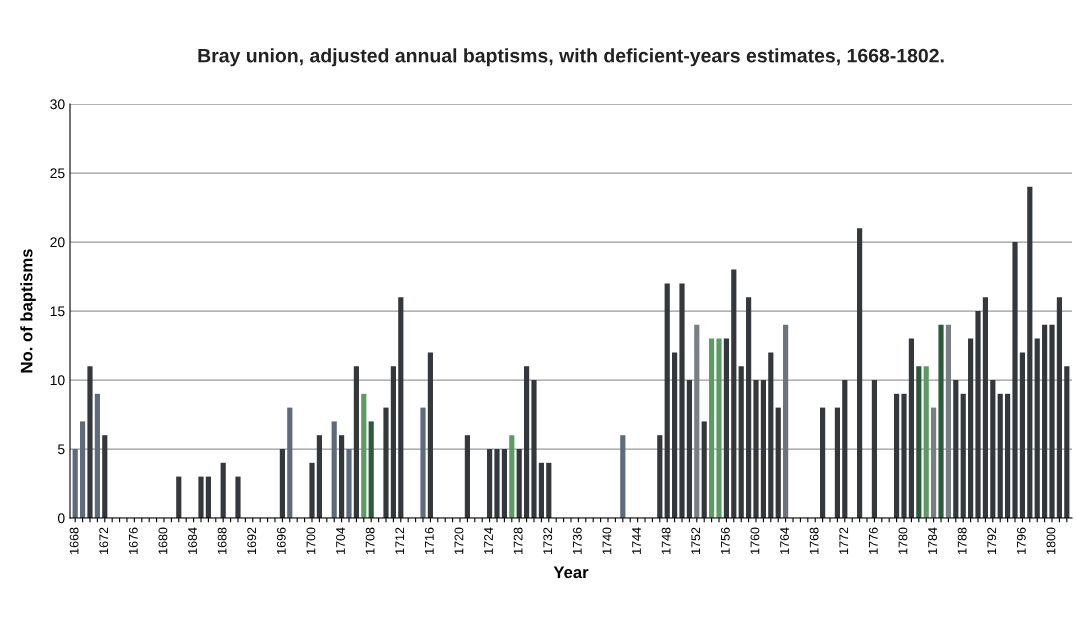 This screenshot has height=621, width=1076. Describe the element at coordinates (784, 540) in the screenshot. I see `x-tick-label: 1764` at that location.